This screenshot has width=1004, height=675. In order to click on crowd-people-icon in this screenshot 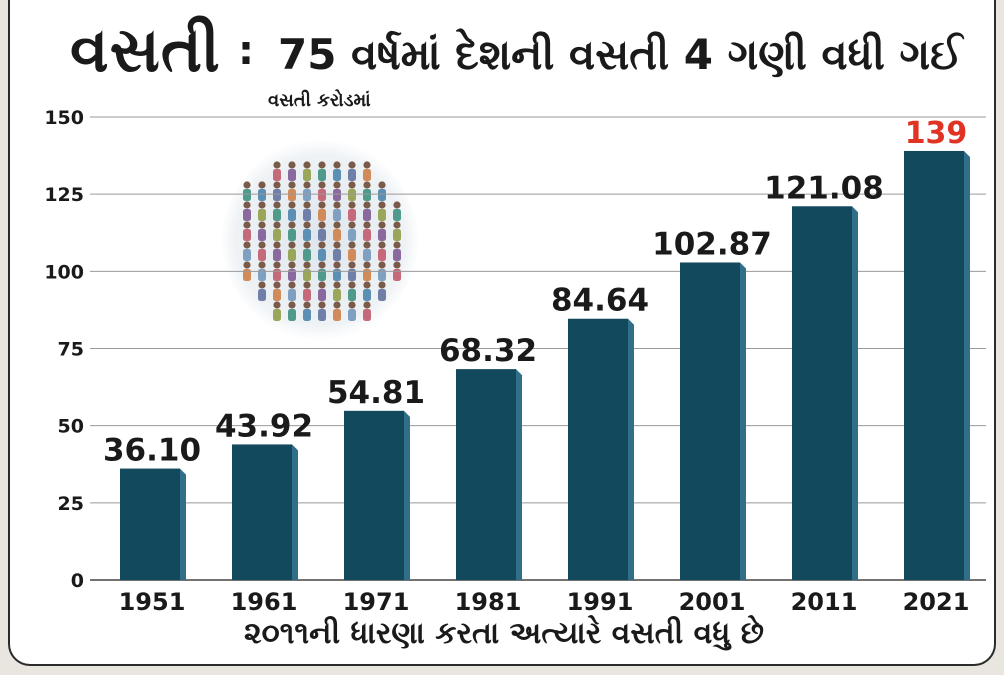, I will do `click(322, 241)`.